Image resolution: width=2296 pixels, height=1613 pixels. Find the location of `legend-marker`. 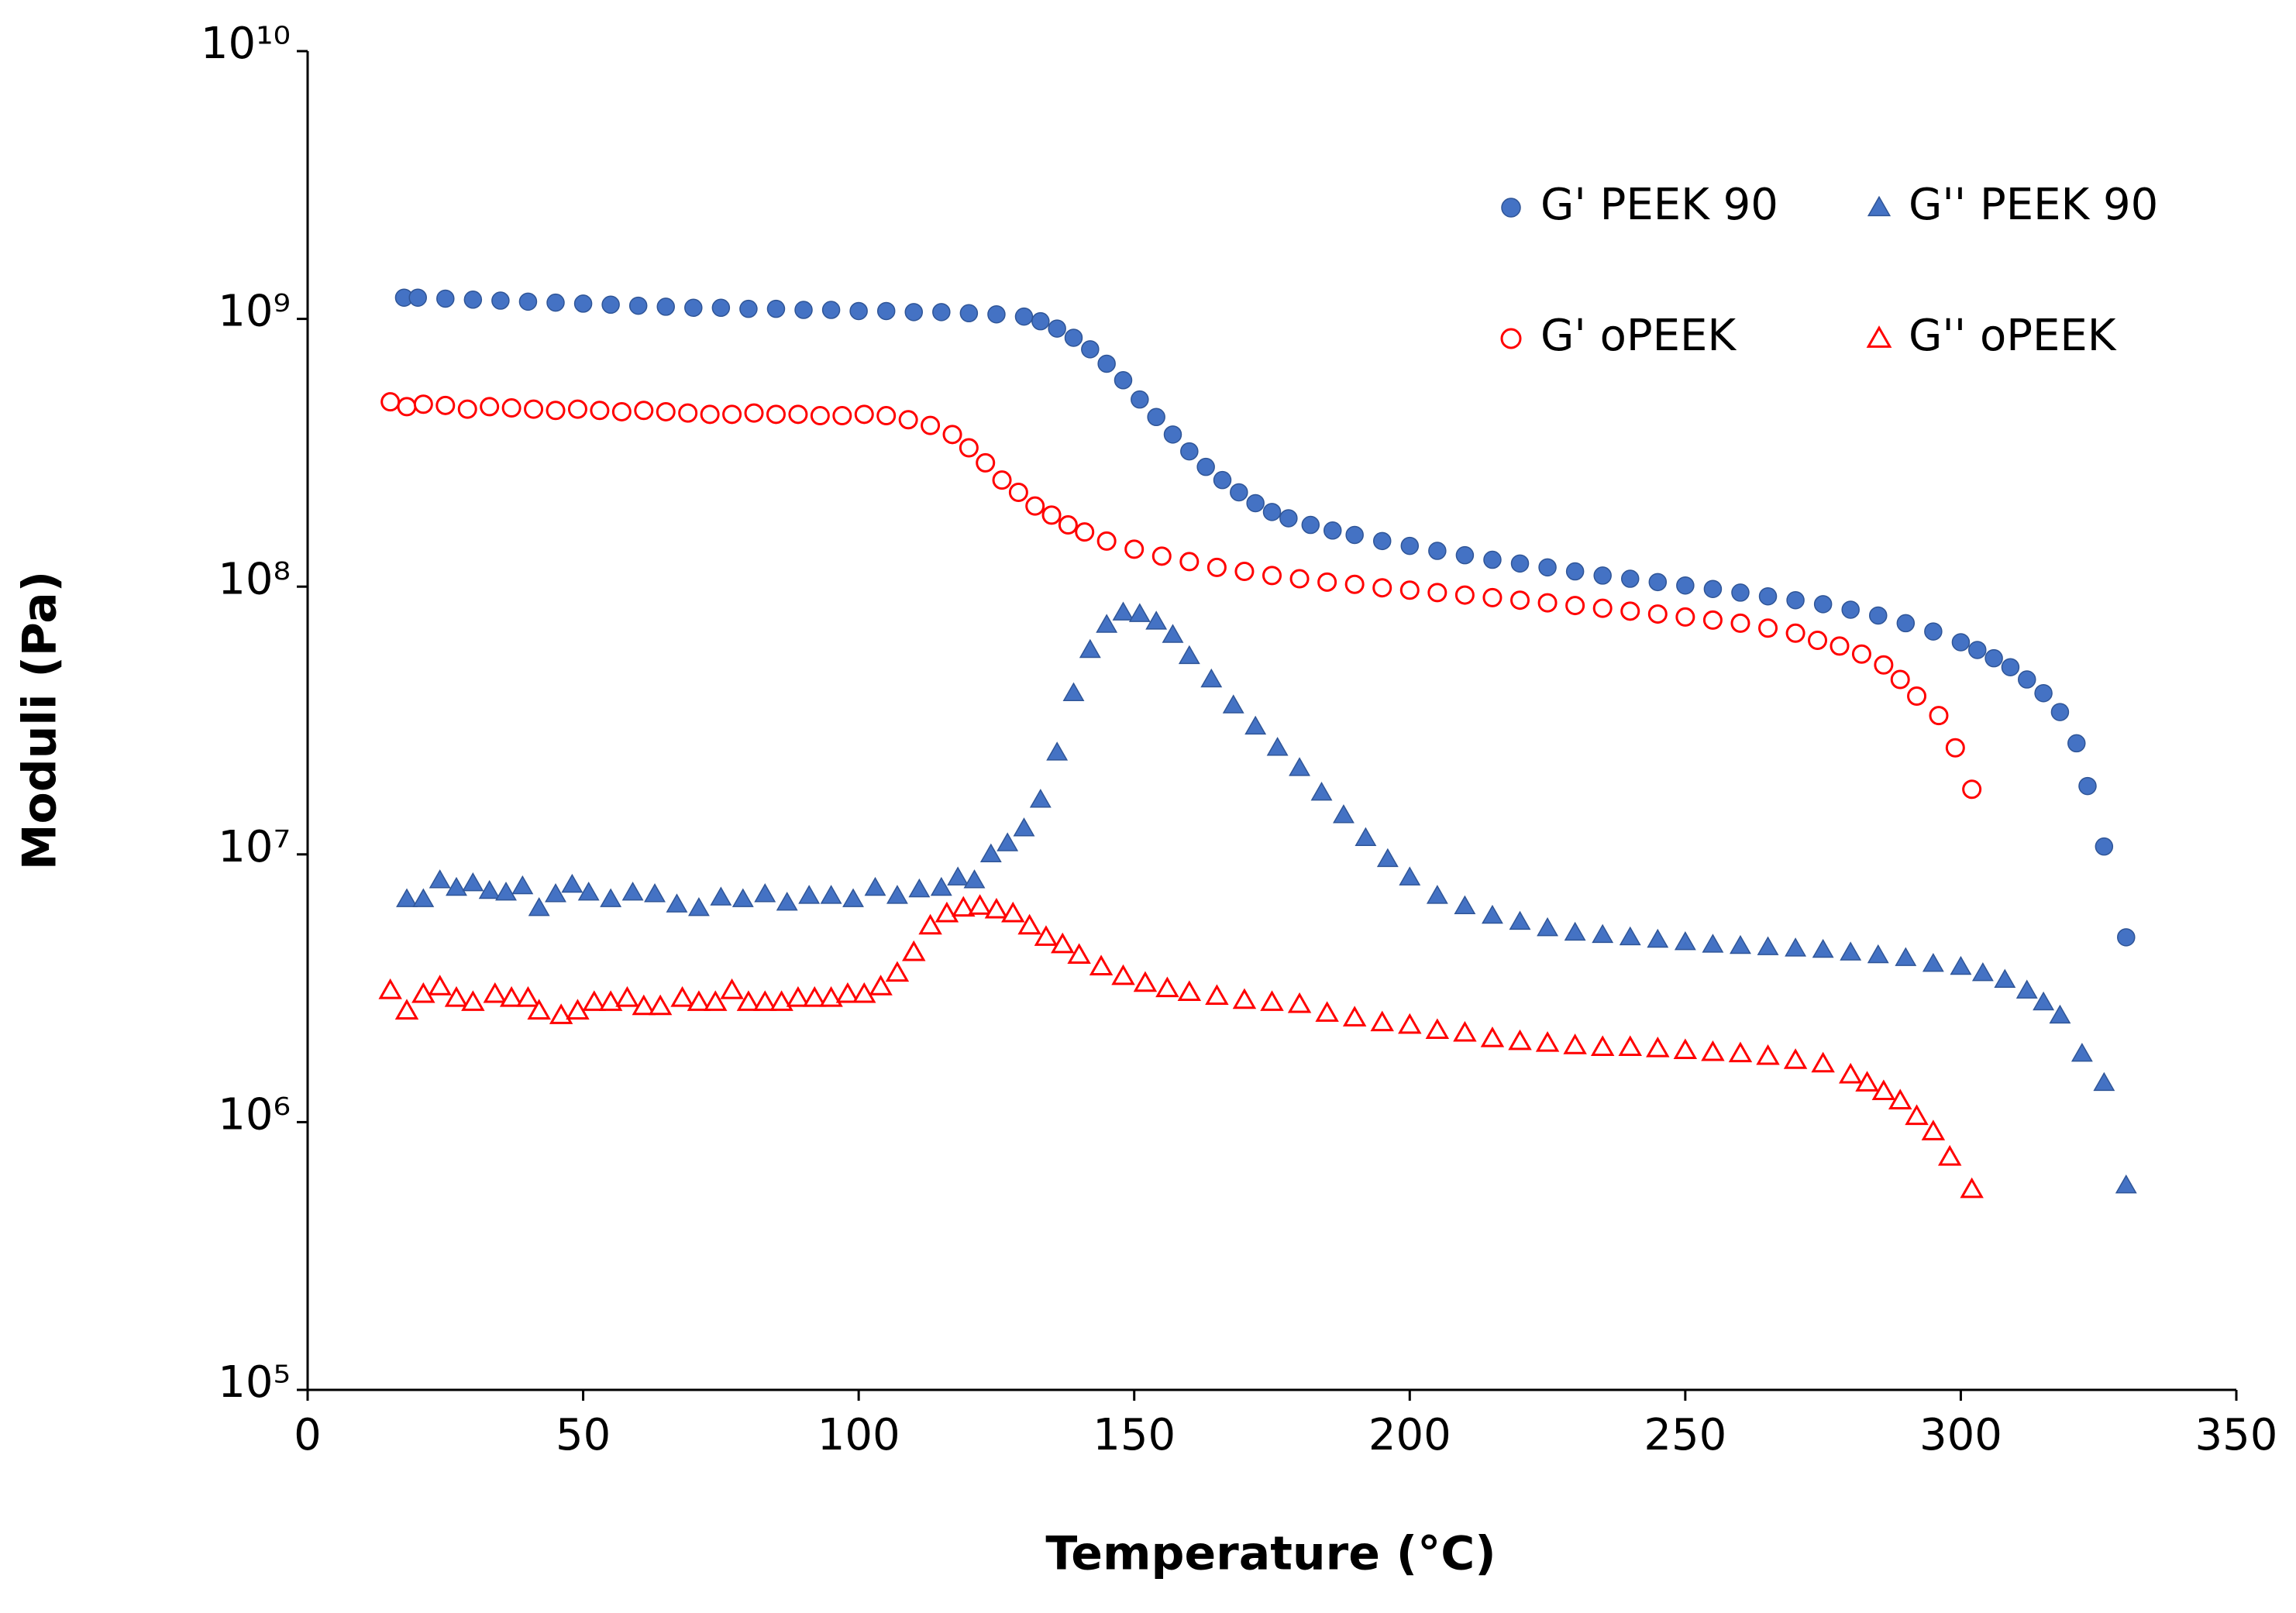

legend-marker is located at coordinates (1879, 336).